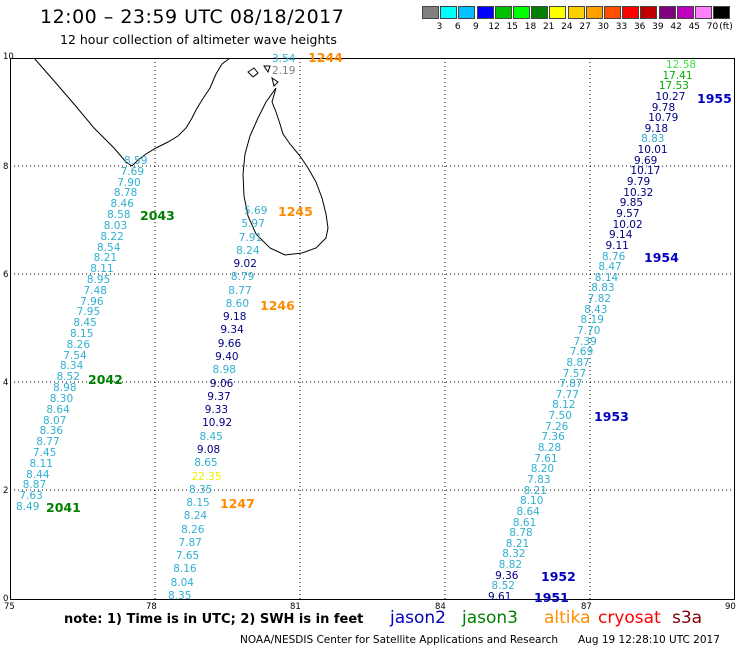  Describe the element at coordinates (216, 410) in the screenshot. I see `wave-height-label: 9.33` at that location.